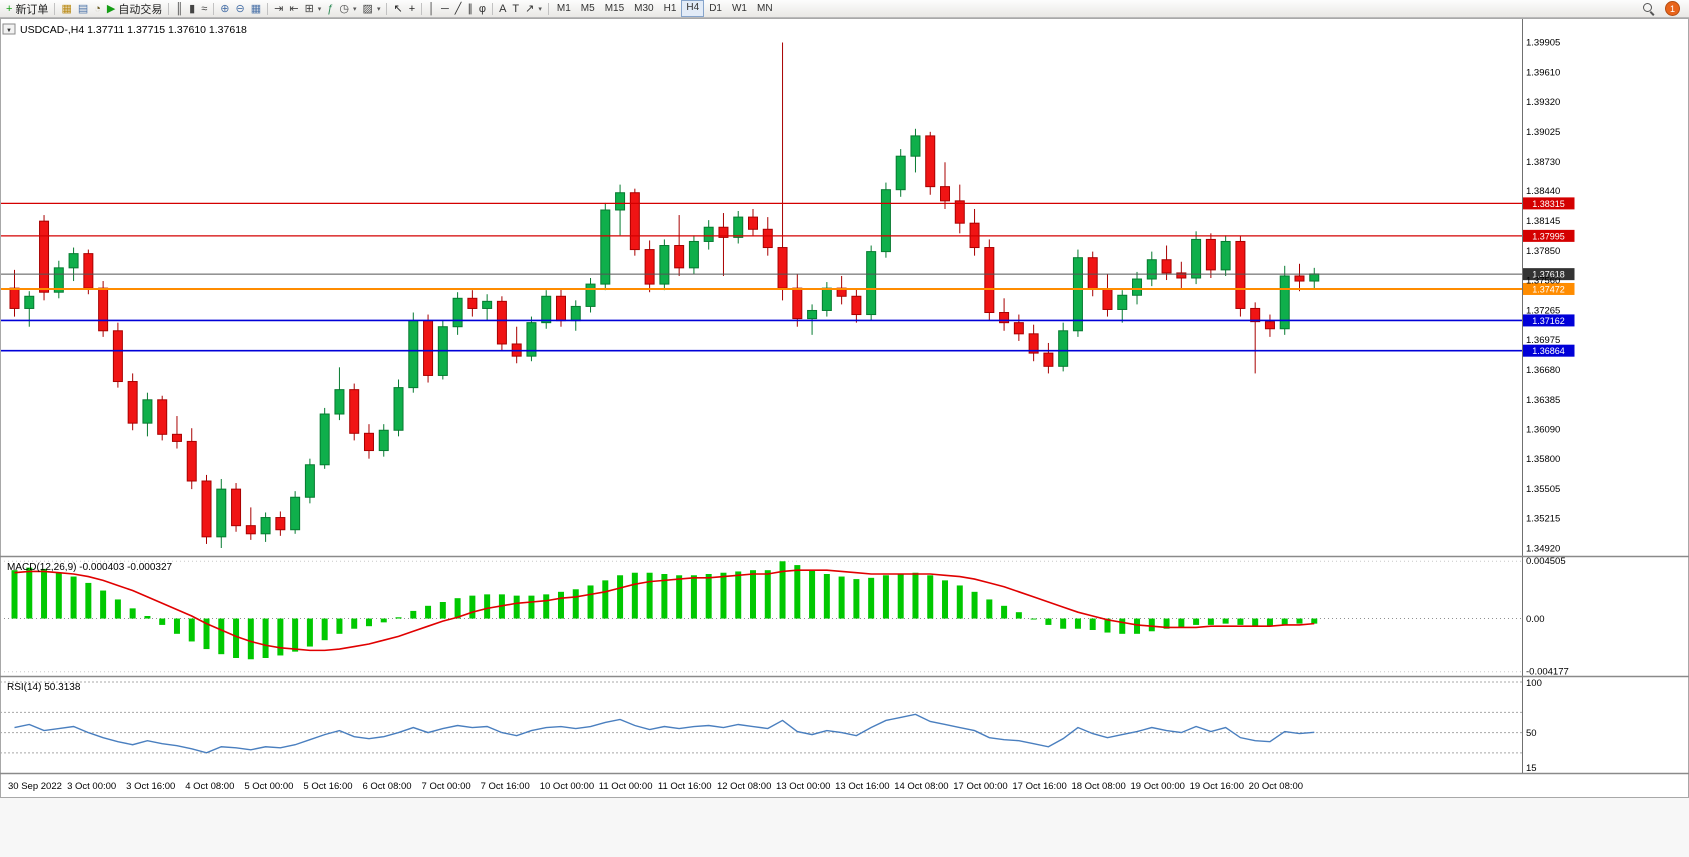 The height and width of the screenshot is (857, 1689). I want to click on resistance-line: 1.37995, so click(787, 235).